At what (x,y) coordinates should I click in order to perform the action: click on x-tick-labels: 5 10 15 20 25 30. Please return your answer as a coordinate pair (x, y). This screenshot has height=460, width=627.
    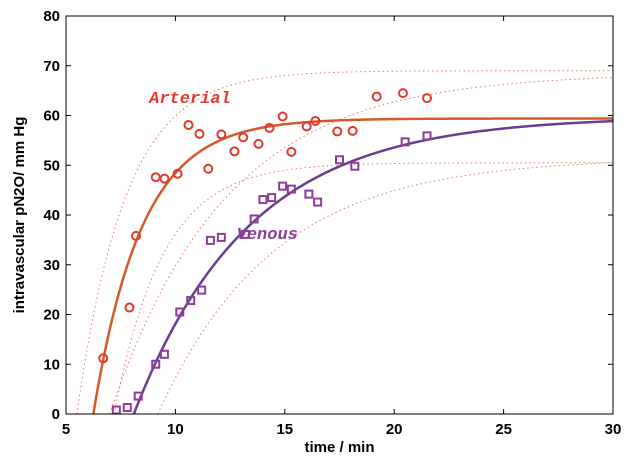
    Looking at the image, I should click on (342, 429).